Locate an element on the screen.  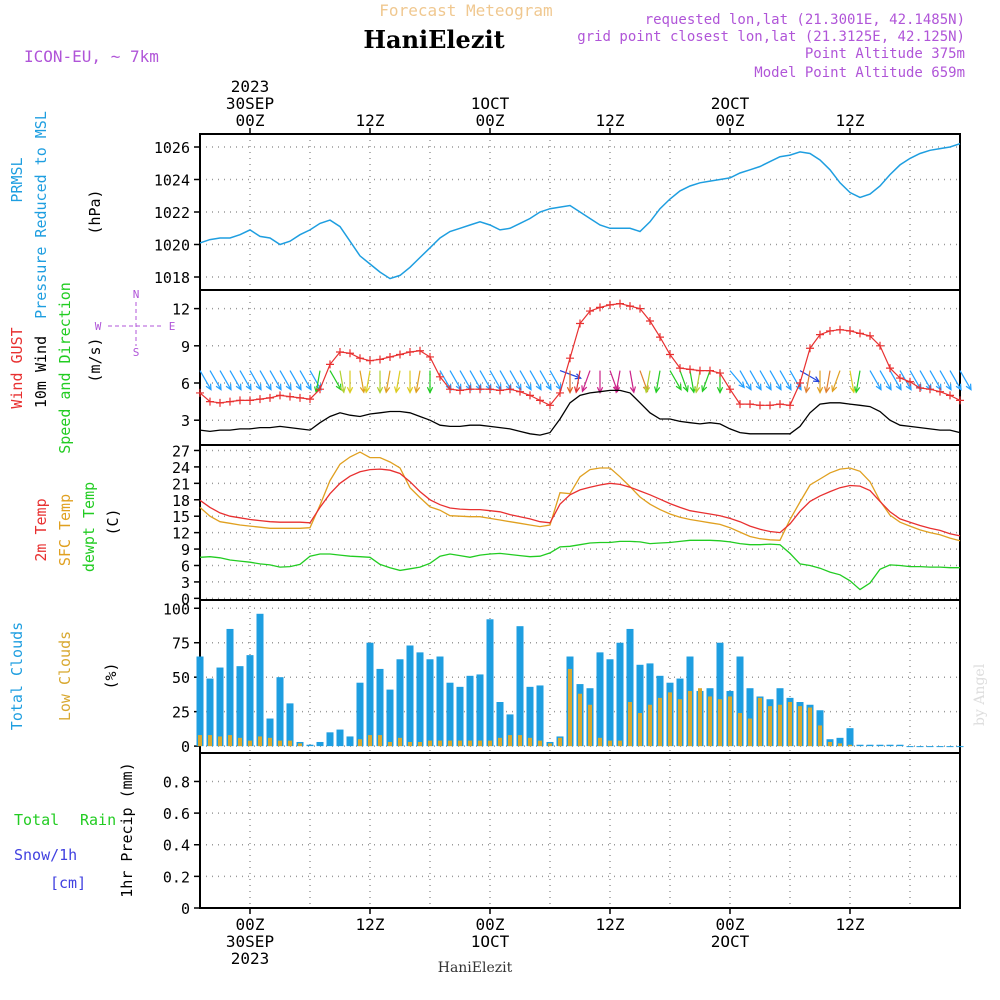
y-tick-label: 27 is located at coordinates (181, 451).